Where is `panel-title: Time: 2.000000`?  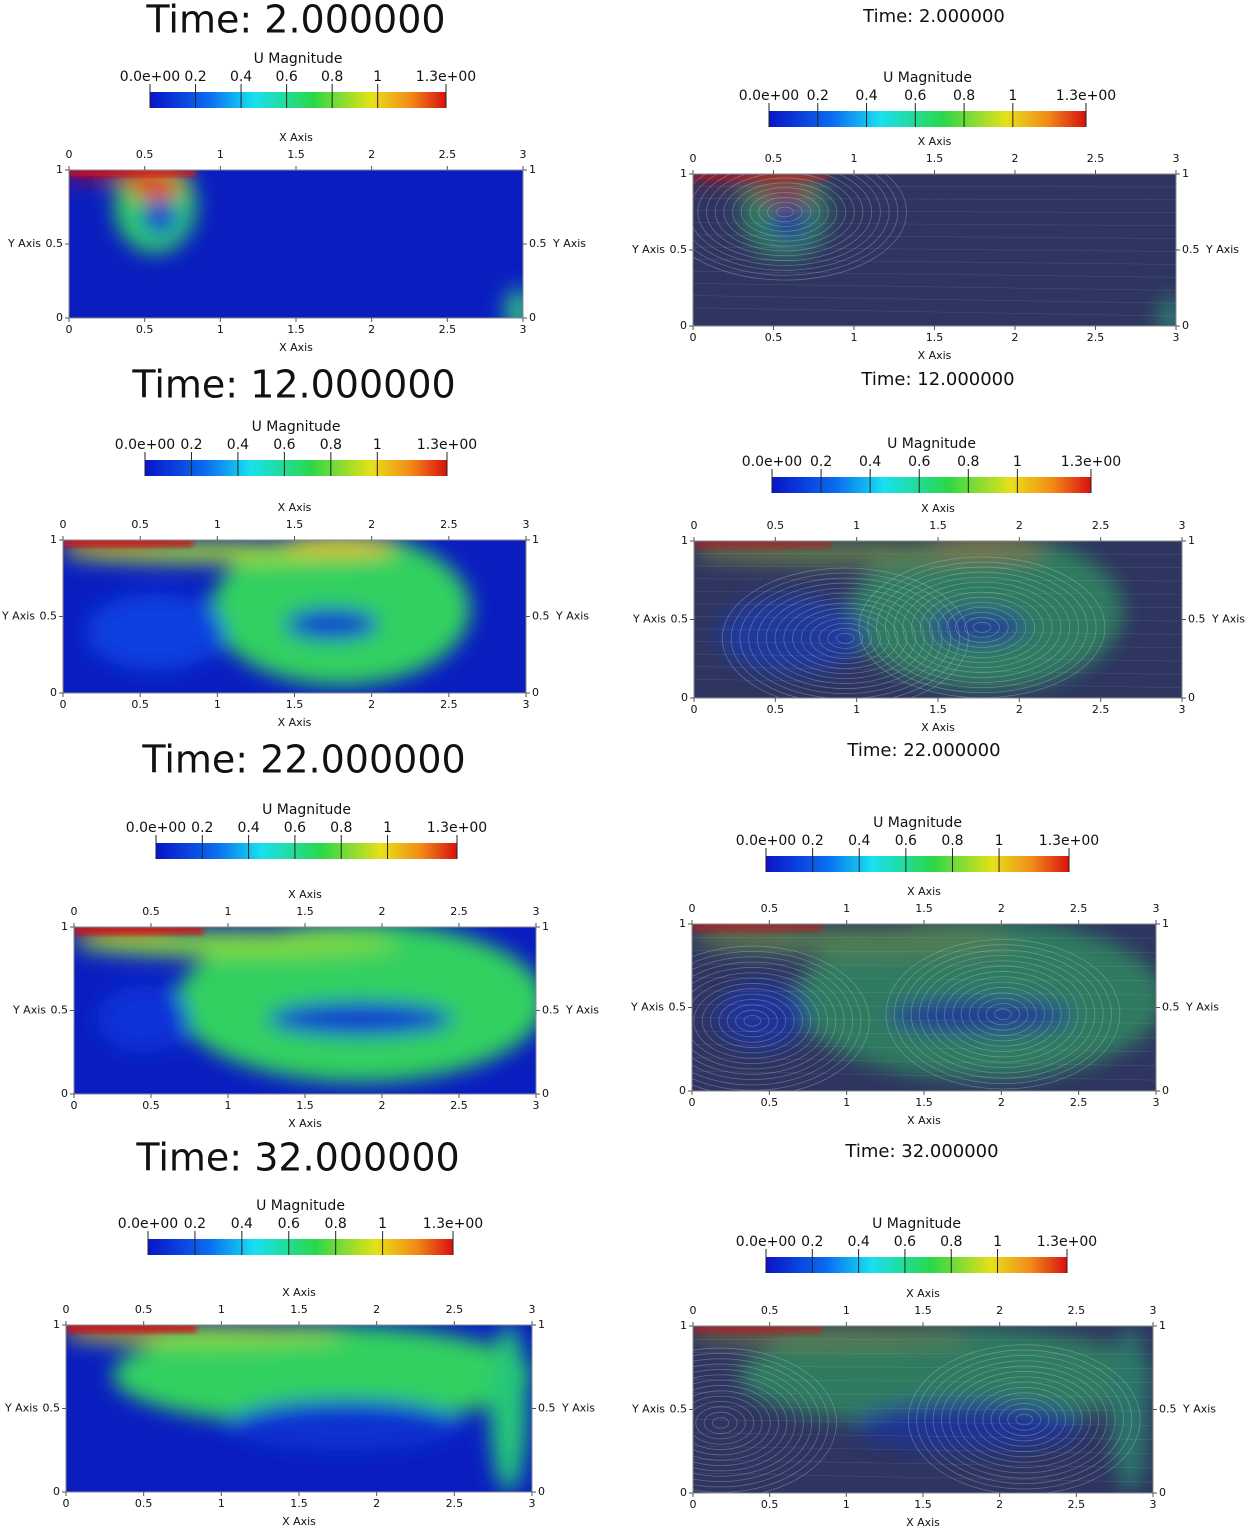
panel-title: Time: 2.000000 is located at coordinates (933, 16).